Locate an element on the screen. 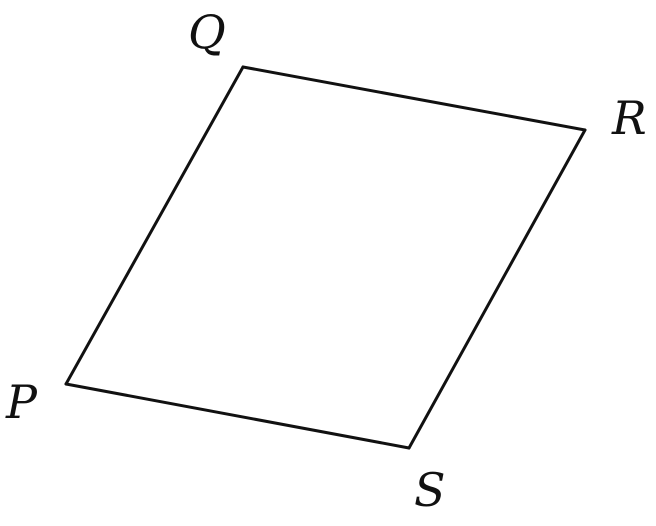  vertex-label-q: Q is located at coordinates (207, 32).